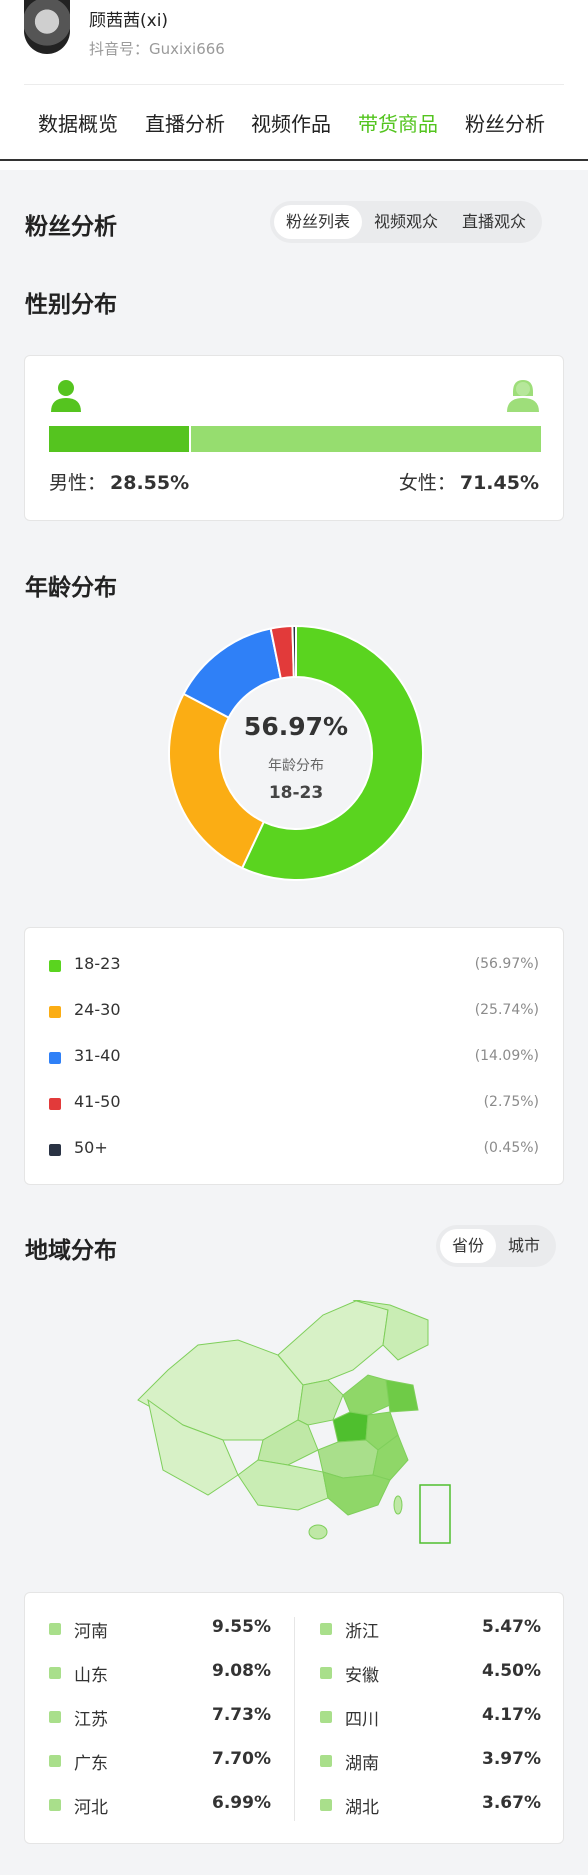 The image size is (588, 1875). I want to click on region-name: 四川, so click(362, 1720).